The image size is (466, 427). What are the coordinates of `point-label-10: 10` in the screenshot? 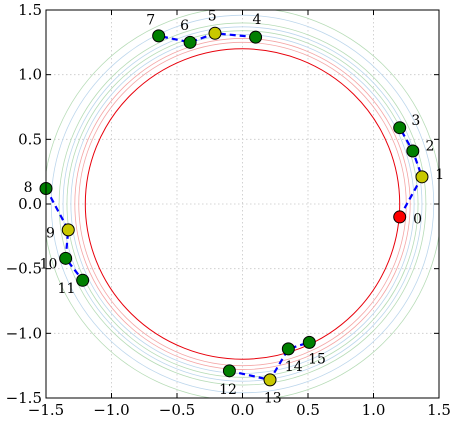 It's located at (49, 265).